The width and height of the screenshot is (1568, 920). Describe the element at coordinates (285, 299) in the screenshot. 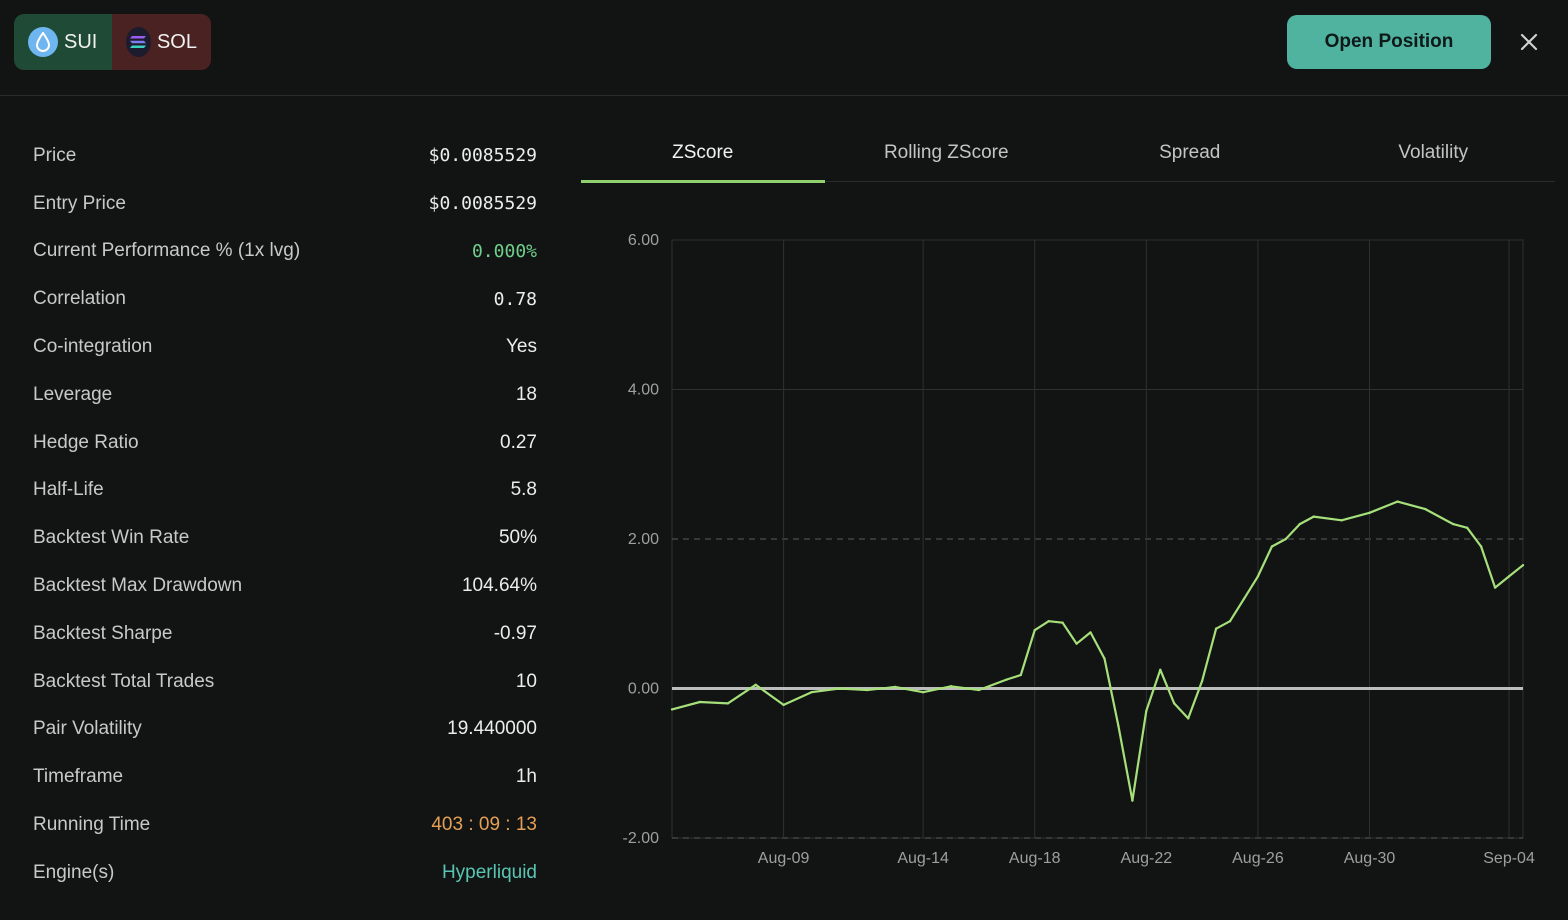

I see `stat-row-correlation: Correlation 0.78` at that location.